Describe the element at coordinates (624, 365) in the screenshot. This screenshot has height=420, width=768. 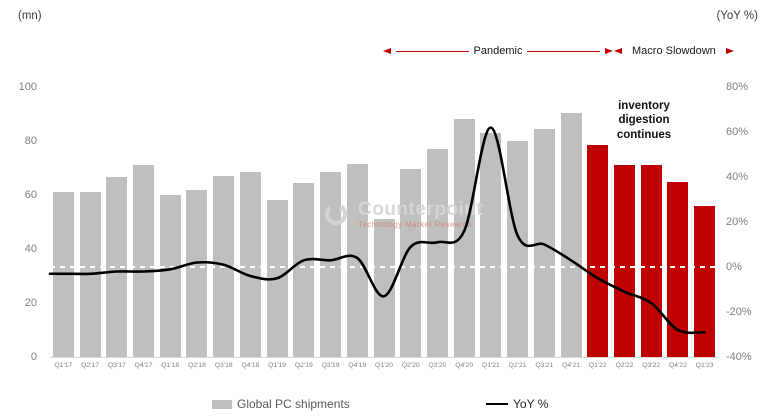
I see `x-tick-Q2'22: Q2'22` at that location.